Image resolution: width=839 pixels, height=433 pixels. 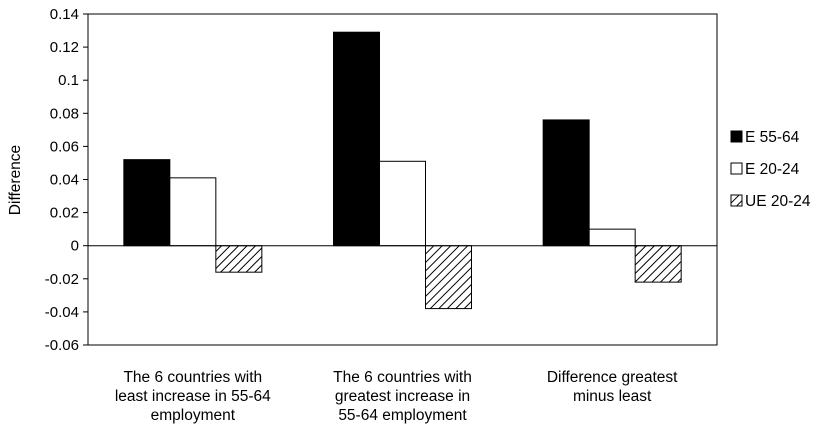 I want to click on y-tick-label: 0.06, so click(x=64, y=146).